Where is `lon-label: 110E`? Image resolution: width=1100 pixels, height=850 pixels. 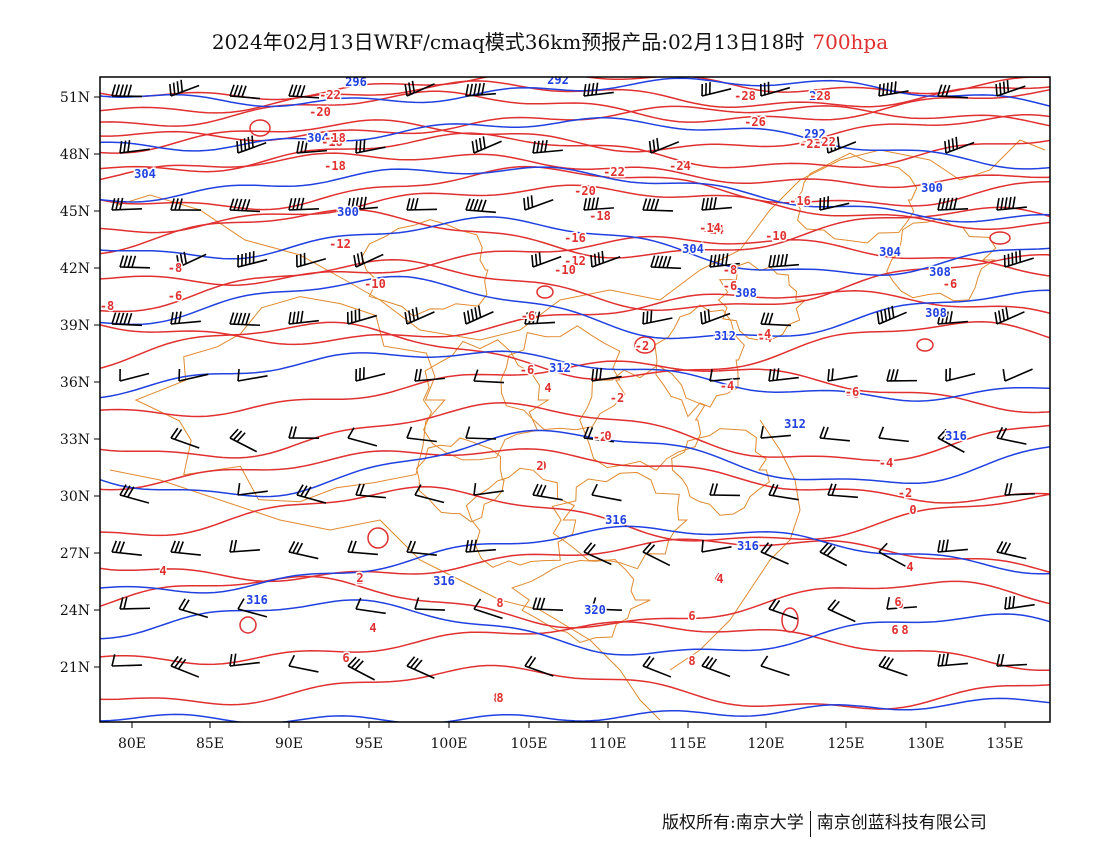
lon-label: 110E is located at coordinates (608, 744).